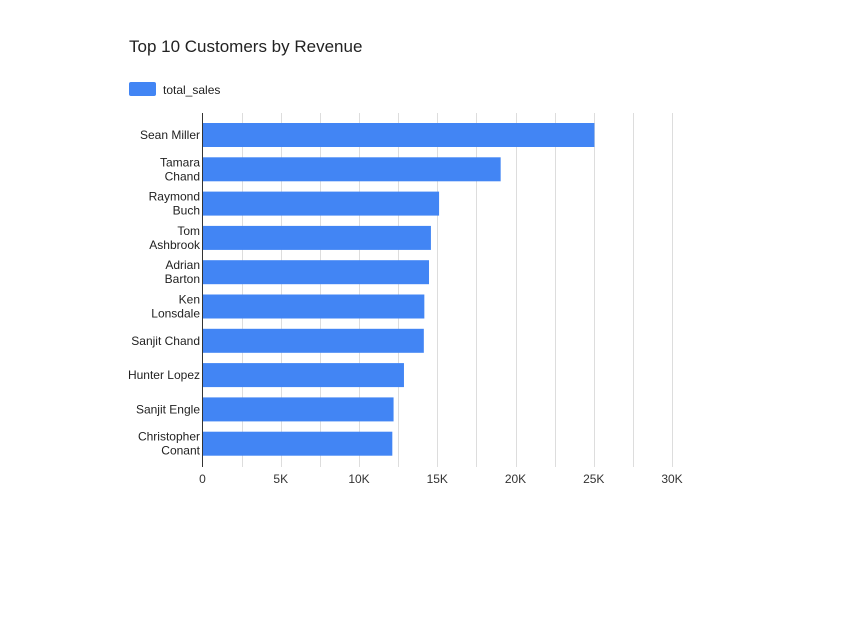  Describe the element at coordinates (180, 169) in the screenshot. I see `category-label: Tamara Chand` at that location.